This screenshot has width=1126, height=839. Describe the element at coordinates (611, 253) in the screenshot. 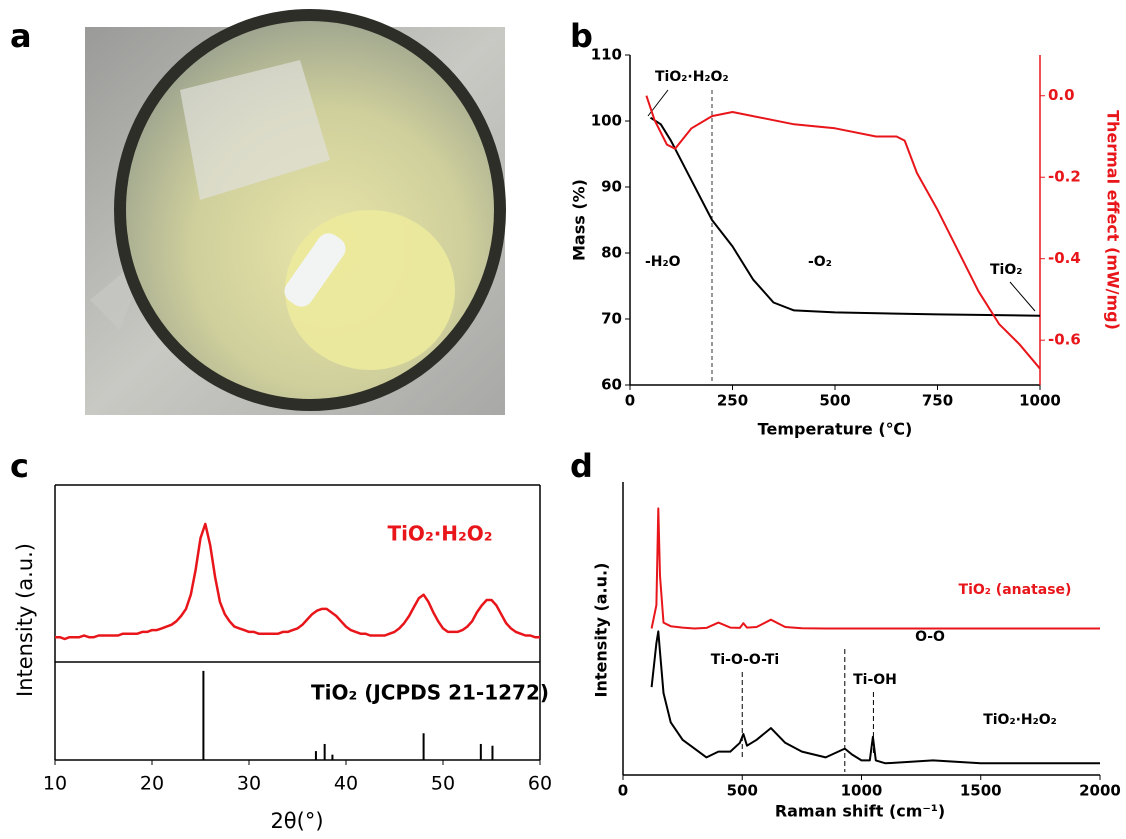

I see `y-tick-label: 80` at that location.